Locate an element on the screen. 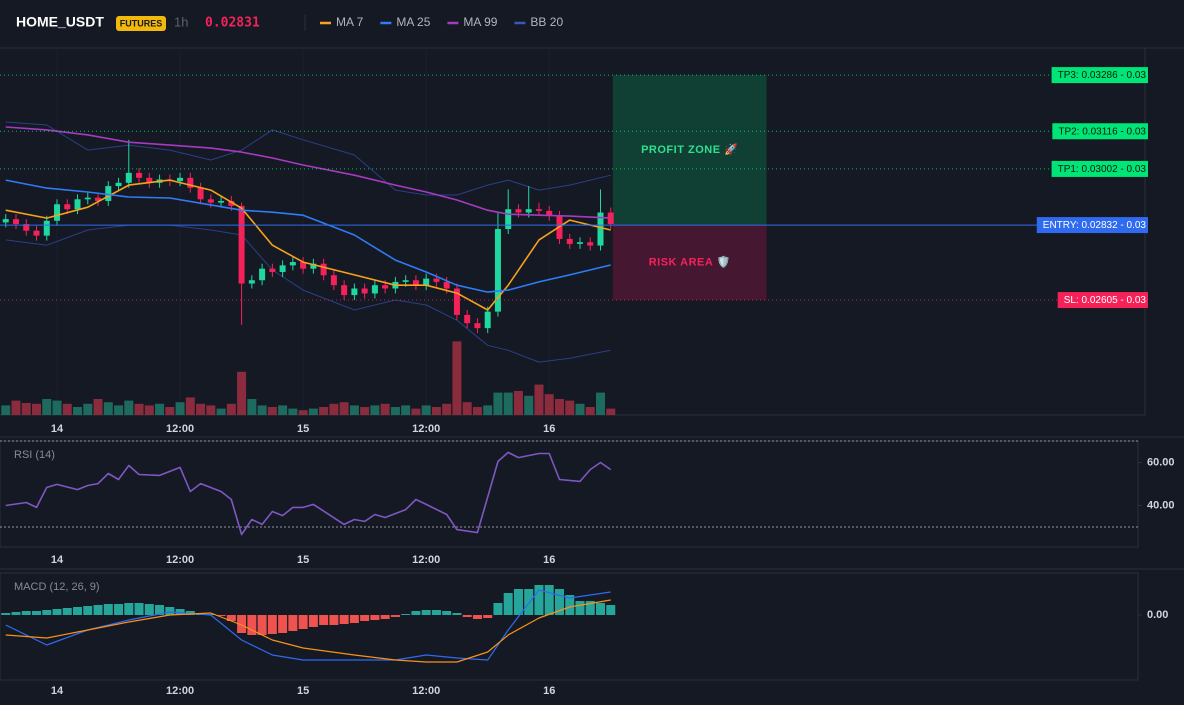 This screenshot has width=1184, height=705. level-tag is located at coordinates (1099, 75).